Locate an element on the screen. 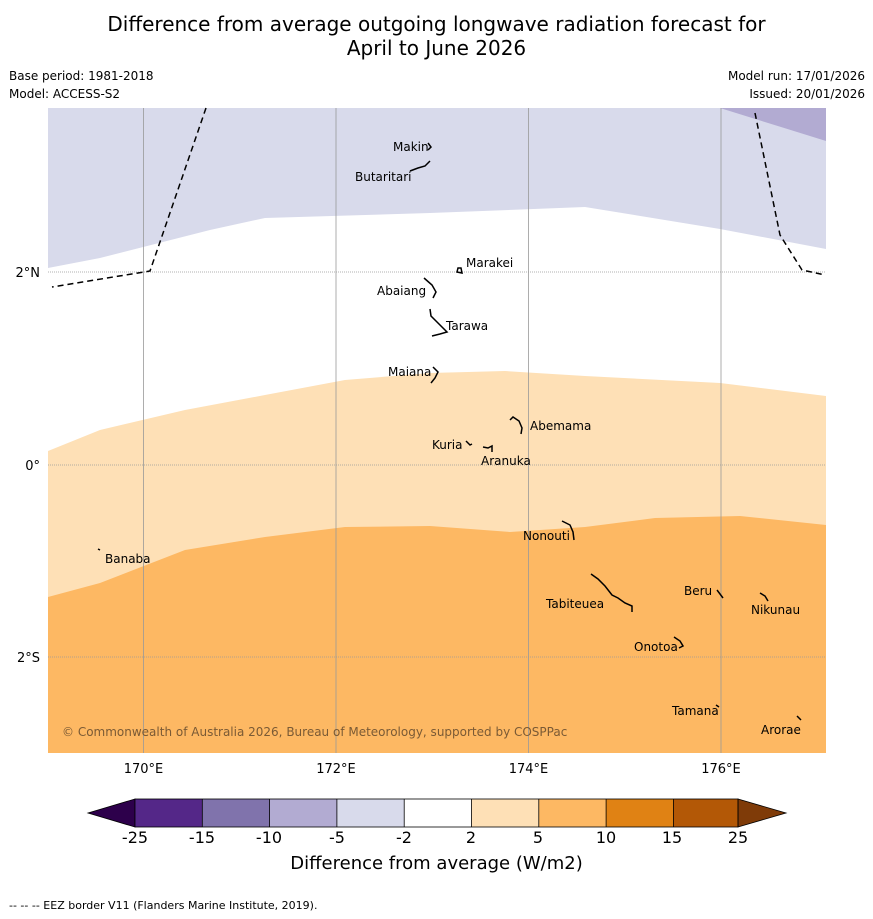 The width and height of the screenshot is (873, 919). island-shape-arorae is located at coordinates (799, 718).